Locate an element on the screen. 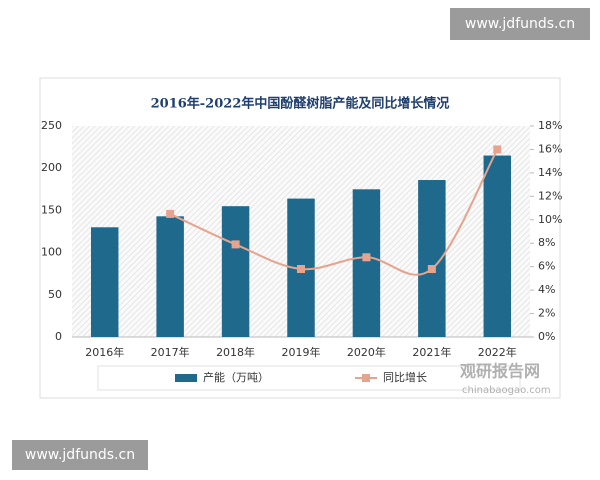  y2-tick-label: 12% is located at coordinates (550, 195).